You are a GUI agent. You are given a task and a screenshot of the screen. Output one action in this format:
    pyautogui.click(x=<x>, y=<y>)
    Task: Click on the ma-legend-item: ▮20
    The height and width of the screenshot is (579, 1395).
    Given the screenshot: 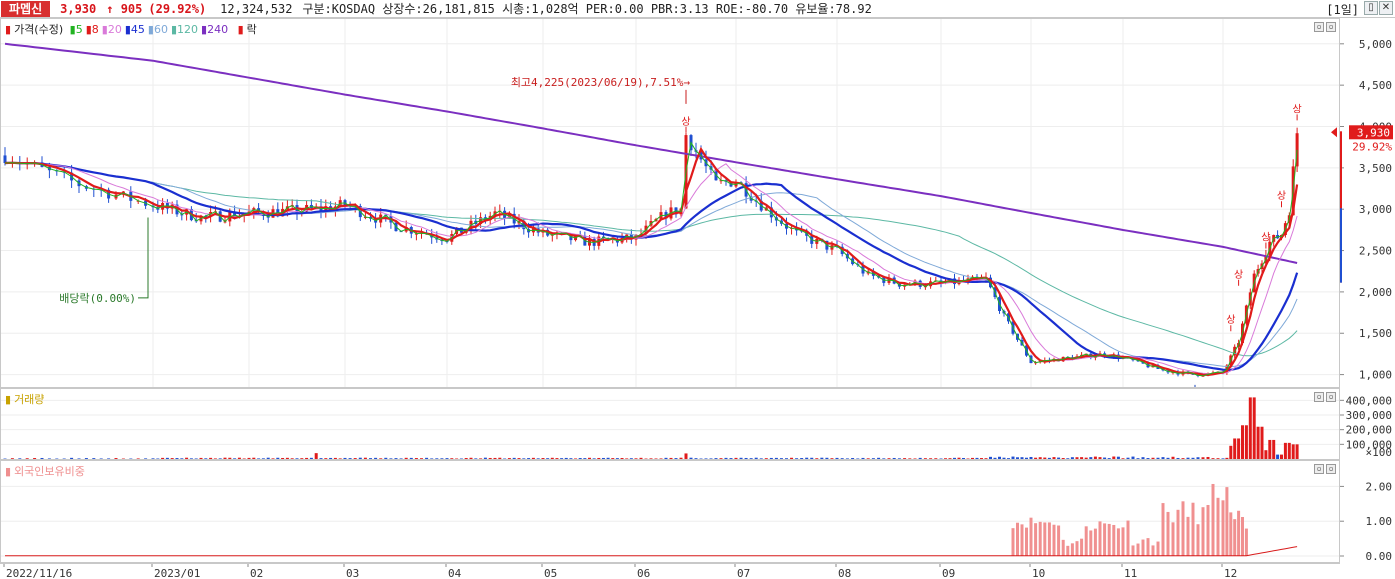 What is the action you would take?
    pyautogui.click(x=111, y=29)
    